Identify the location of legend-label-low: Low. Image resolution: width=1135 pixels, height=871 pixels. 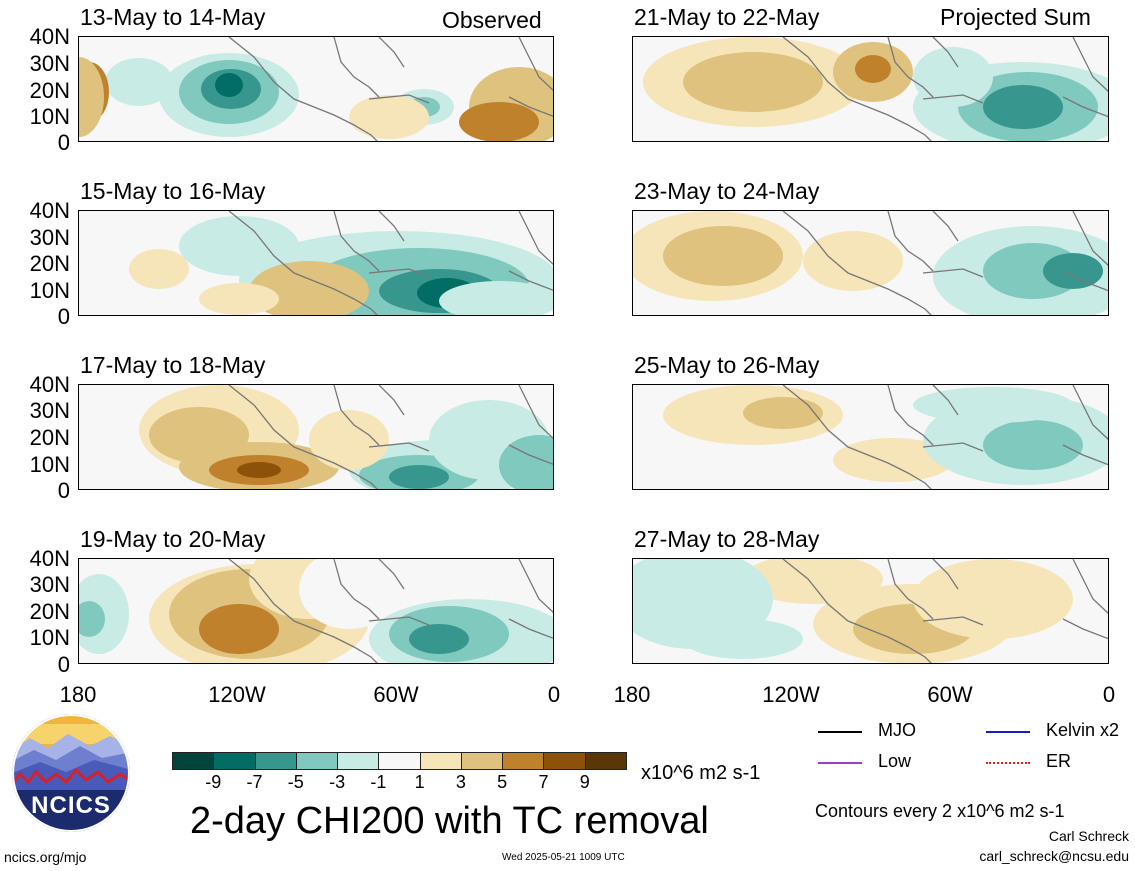
(895, 761).